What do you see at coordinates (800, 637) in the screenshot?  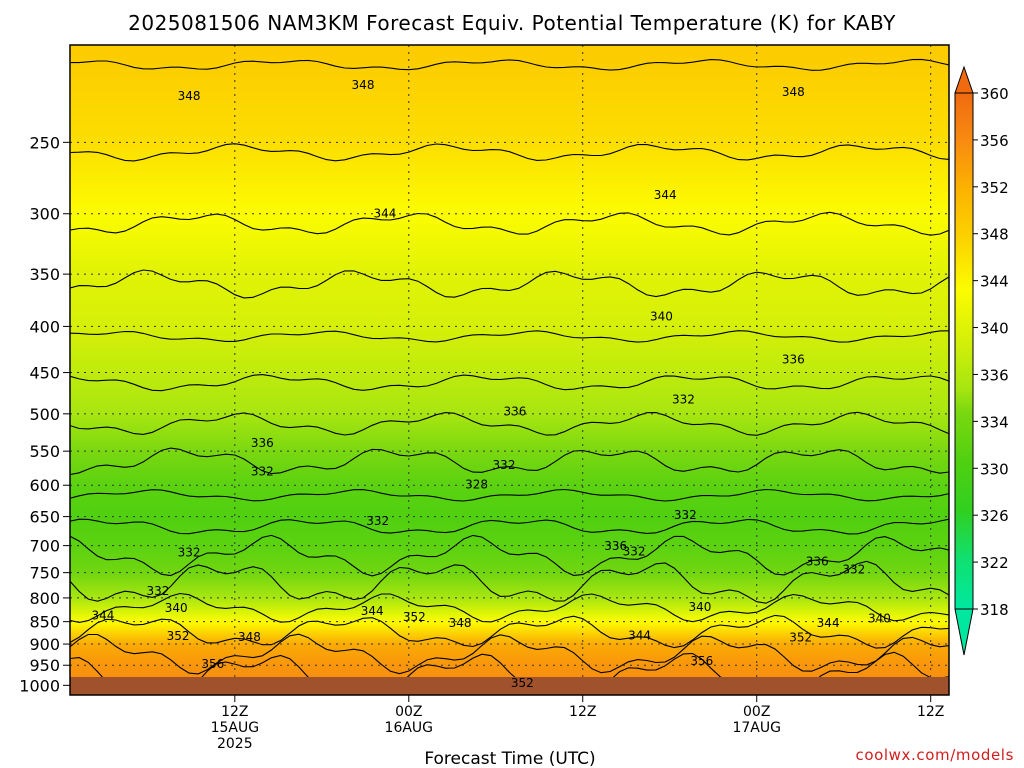 I see `contour-label-32: 352` at bounding box center [800, 637].